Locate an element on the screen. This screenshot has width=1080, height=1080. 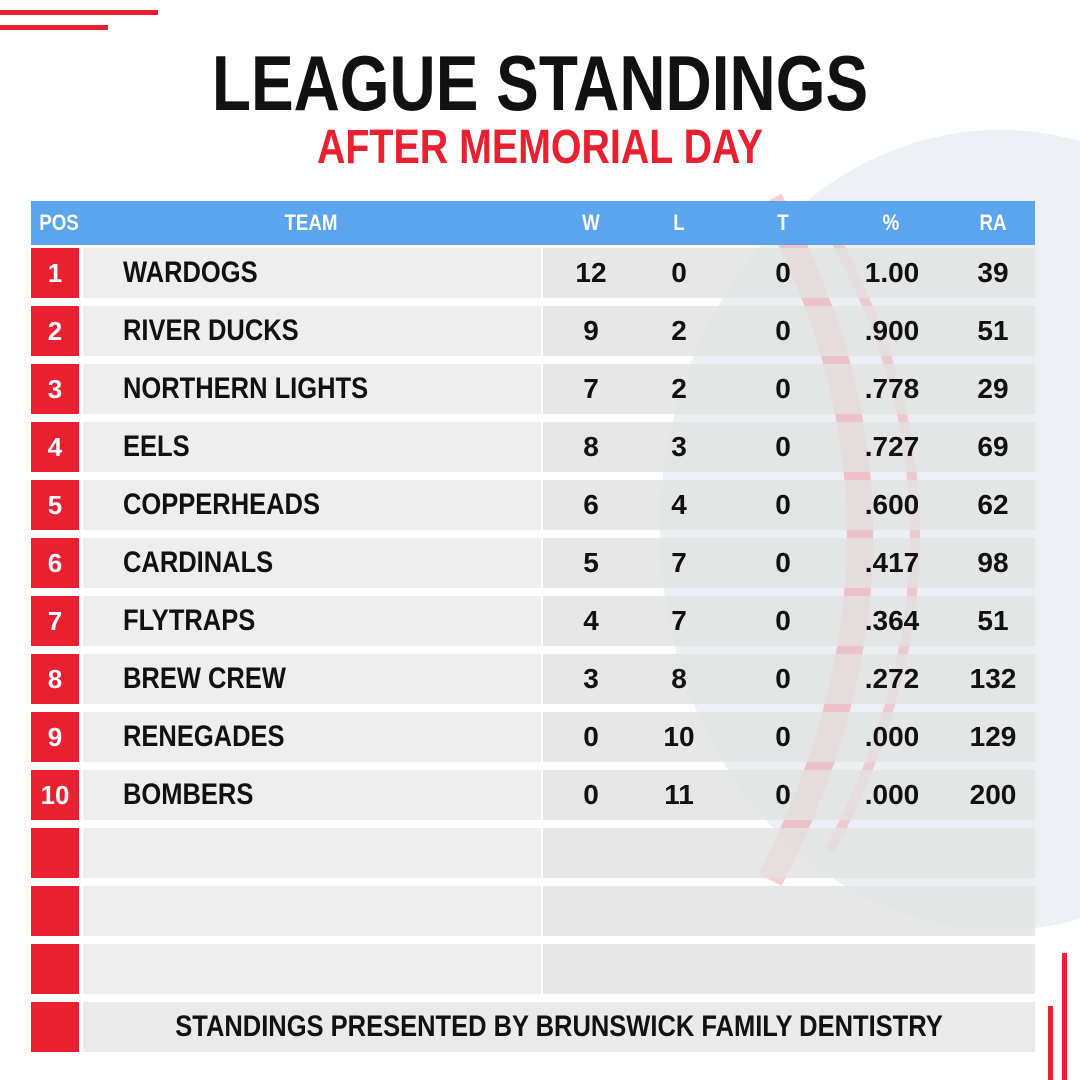
stat-l: 11 is located at coordinates (679, 794).